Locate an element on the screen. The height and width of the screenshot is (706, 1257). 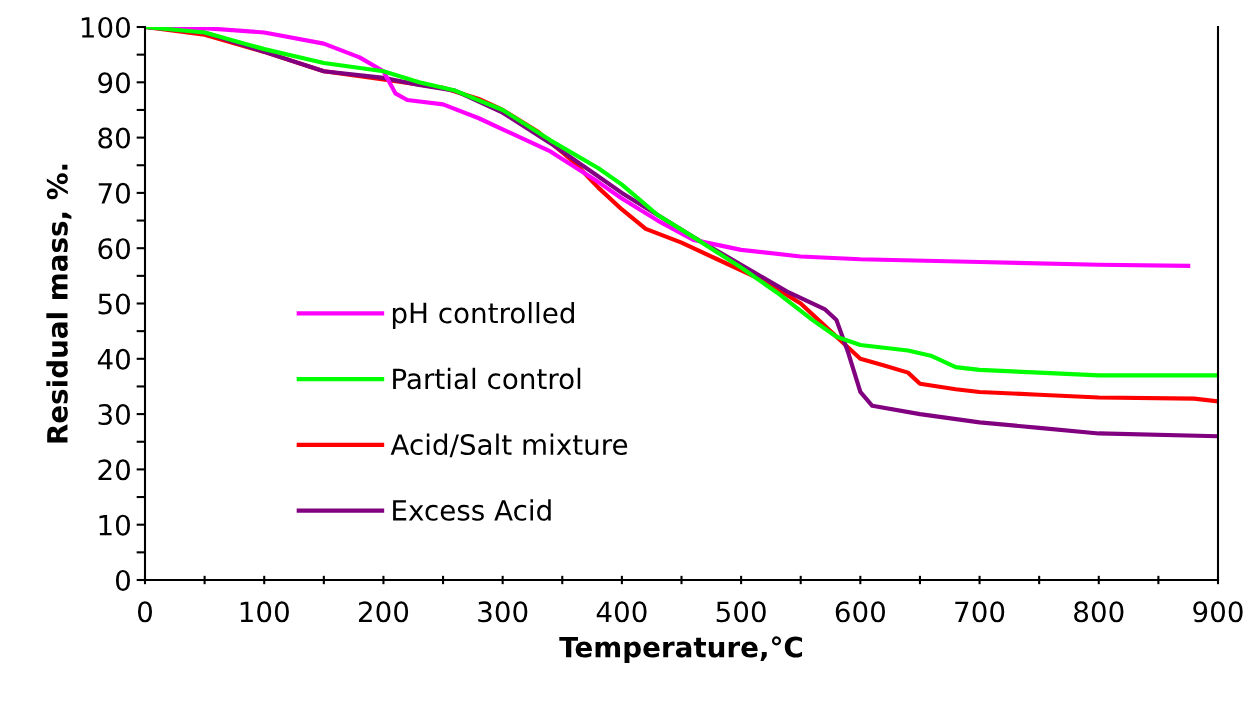
y-tick-label: 80 is located at coordinates (114, 138).